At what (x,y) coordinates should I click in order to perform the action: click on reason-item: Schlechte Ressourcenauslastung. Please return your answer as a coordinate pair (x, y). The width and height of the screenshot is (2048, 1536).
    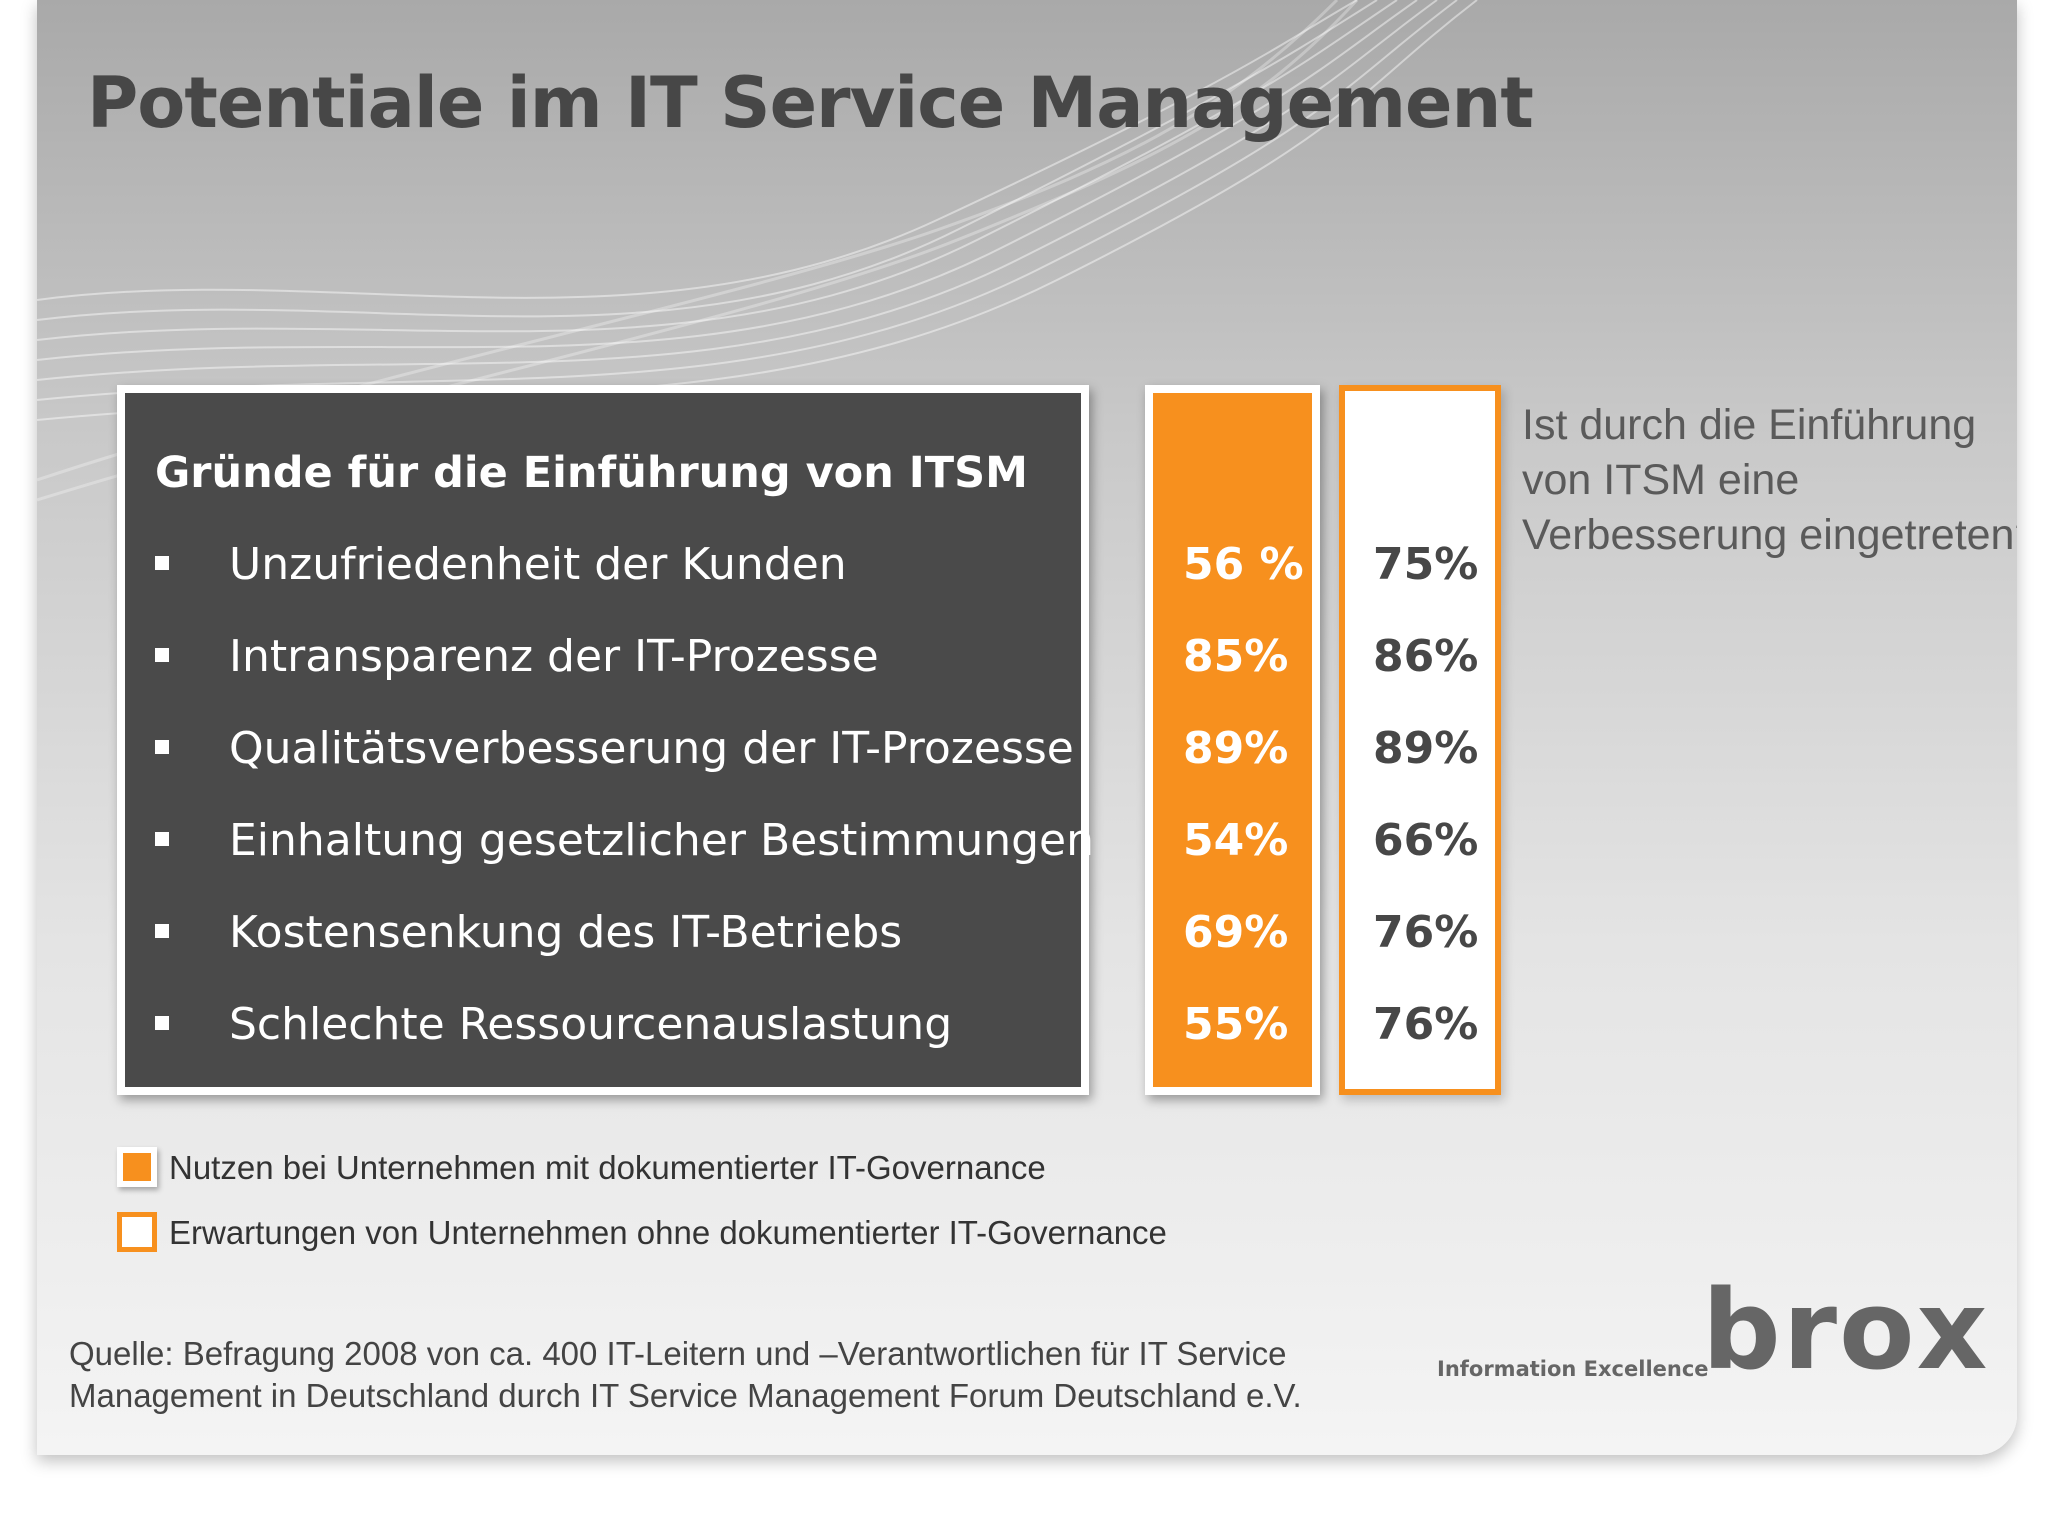
    Looking at the image, I should click on (553, 1025).